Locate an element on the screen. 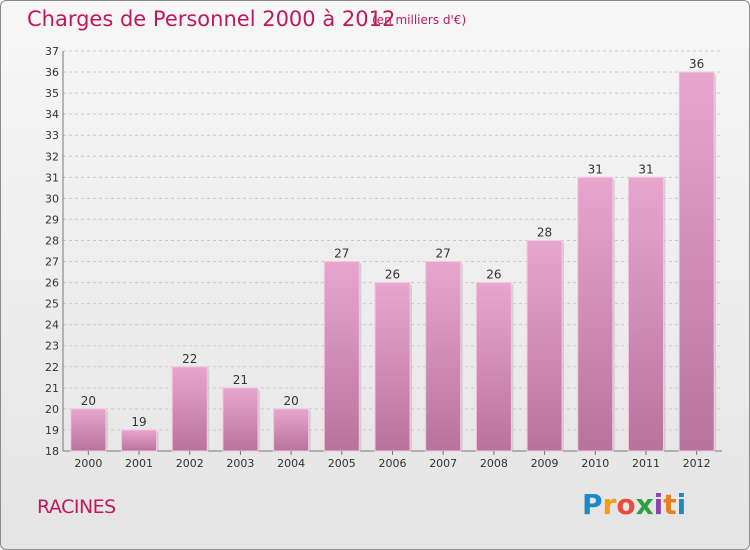 This screenshot has height=550, width=750. y-tick-label: 20 is located at coordinates (52, 409).